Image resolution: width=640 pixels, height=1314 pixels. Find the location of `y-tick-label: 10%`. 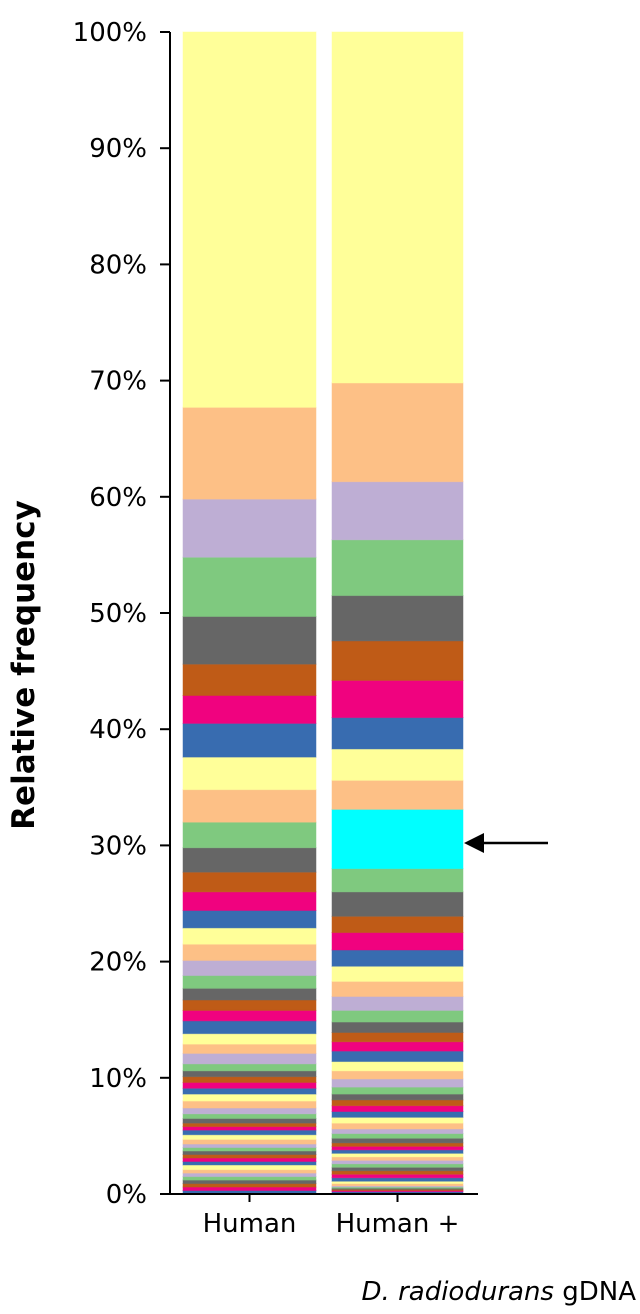

y-tick-label: 10% is located at coordinates (118, 1079).